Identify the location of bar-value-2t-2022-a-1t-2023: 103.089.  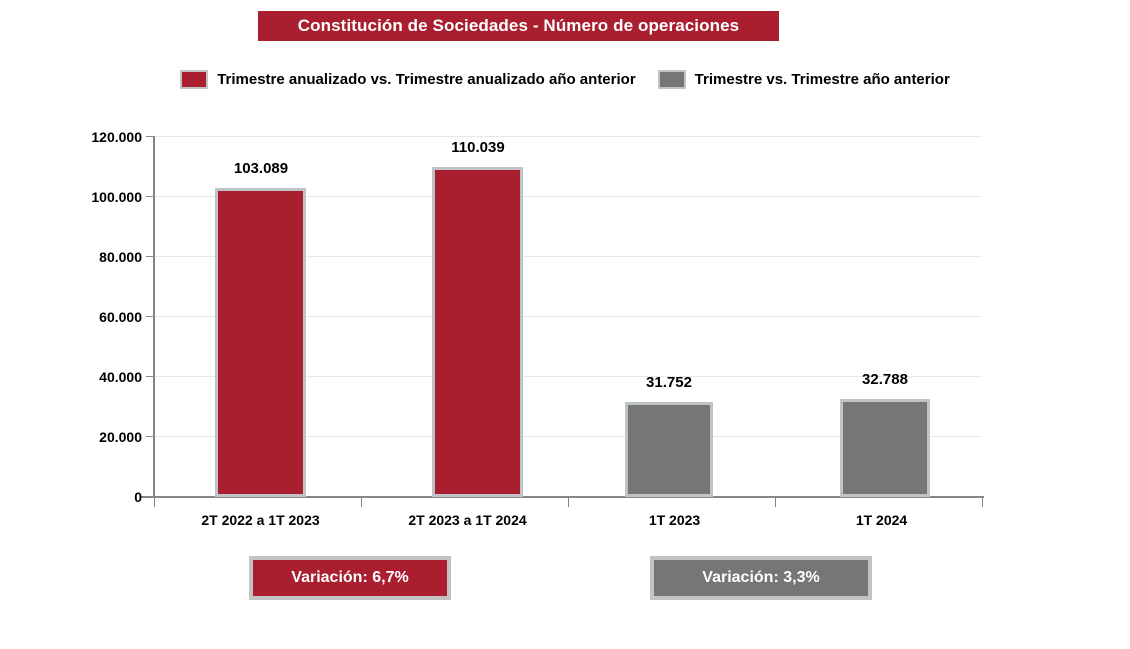
(261, 168).